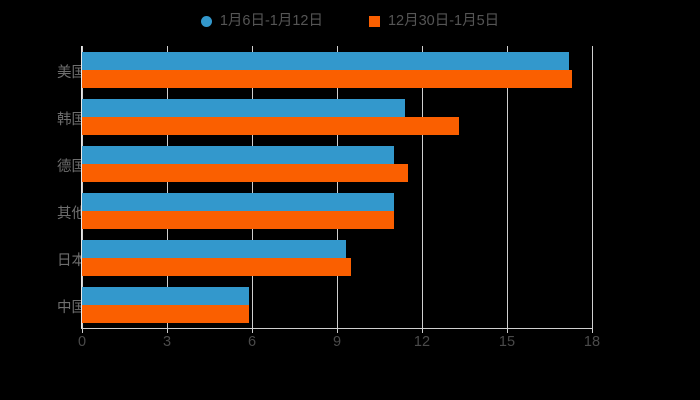 The height and width of the screenshot is (400, 700). I want to click on y-axis-category-label: 其他, so click(71, 213).